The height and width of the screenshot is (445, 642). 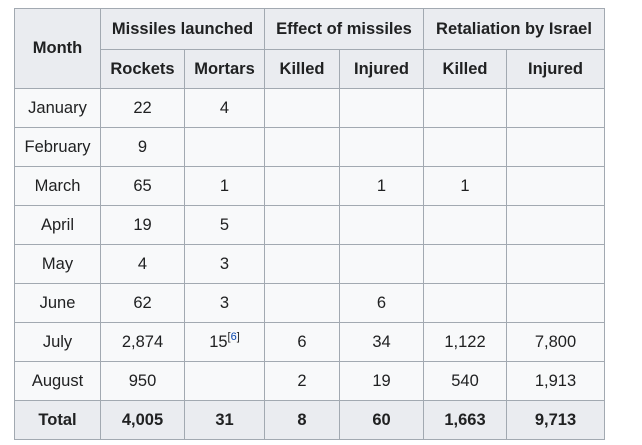 What do you see at coordinates (142, 381) in the screenshot?
I see `cell-rockets: 950` at bounding box center [142, 381].